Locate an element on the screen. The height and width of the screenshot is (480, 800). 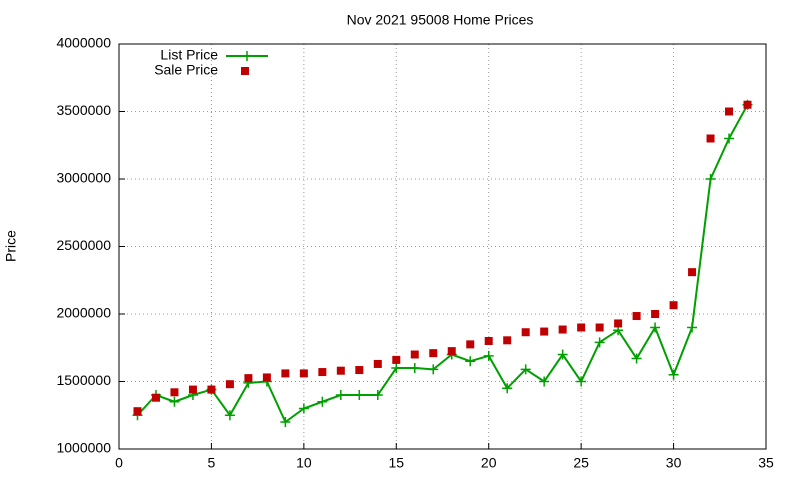
y-tick-label: 1000000 is located at coordinates (83, 448).